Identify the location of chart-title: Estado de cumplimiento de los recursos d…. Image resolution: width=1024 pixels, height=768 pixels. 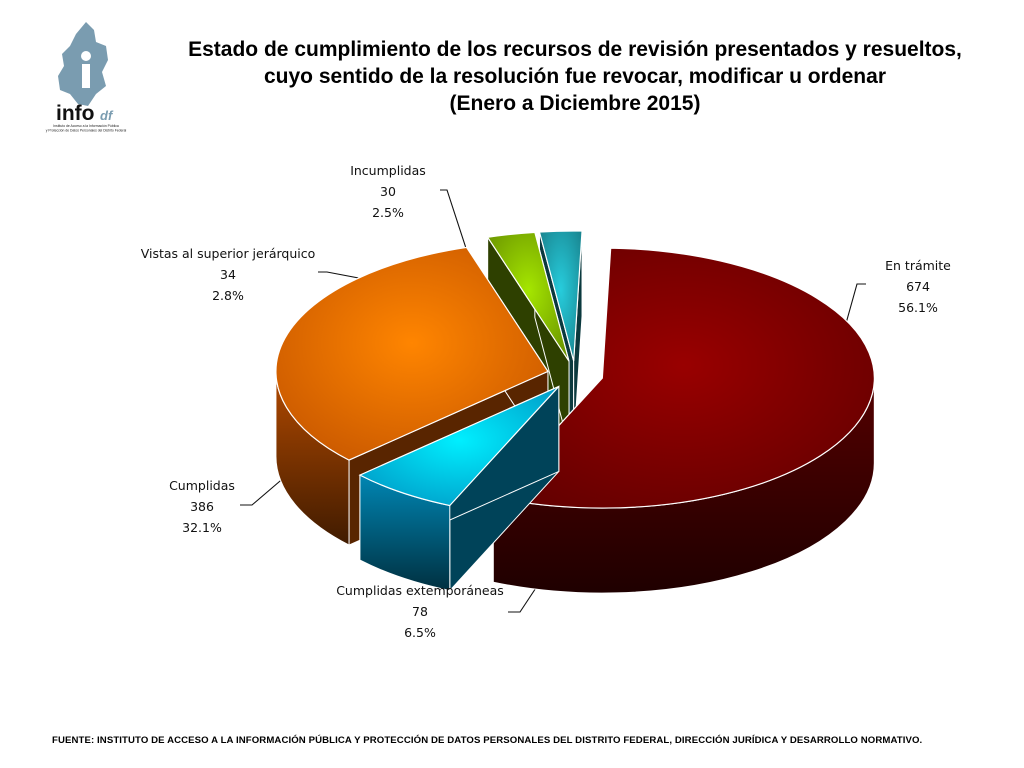
(575, 76).